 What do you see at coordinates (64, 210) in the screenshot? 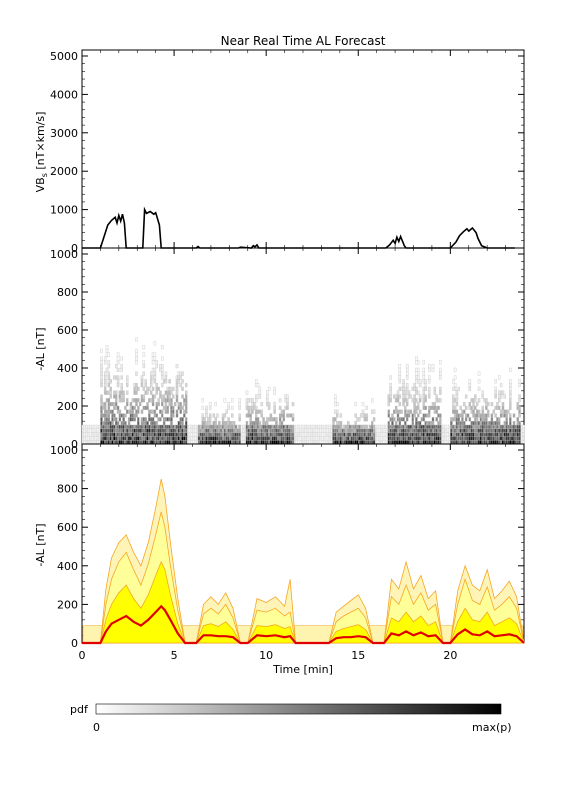
I see `vbs-y-tick-label: 1000` at bounding box center [64, 210].